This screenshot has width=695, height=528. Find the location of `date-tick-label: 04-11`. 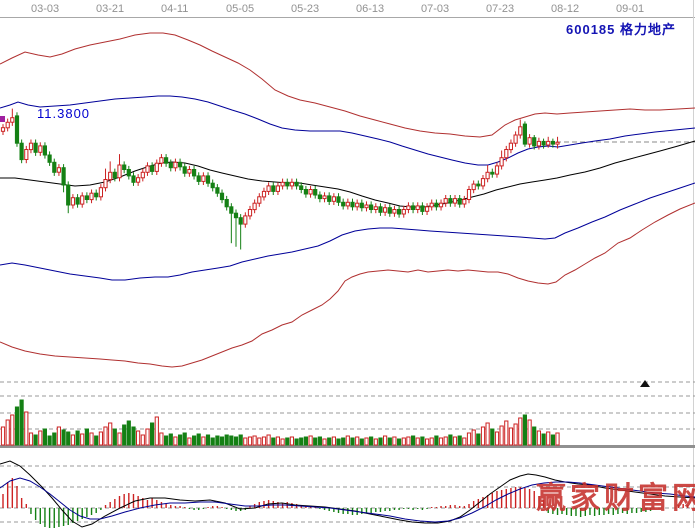

date-tick-label: 04-11 is located at coordinates (175, 9).